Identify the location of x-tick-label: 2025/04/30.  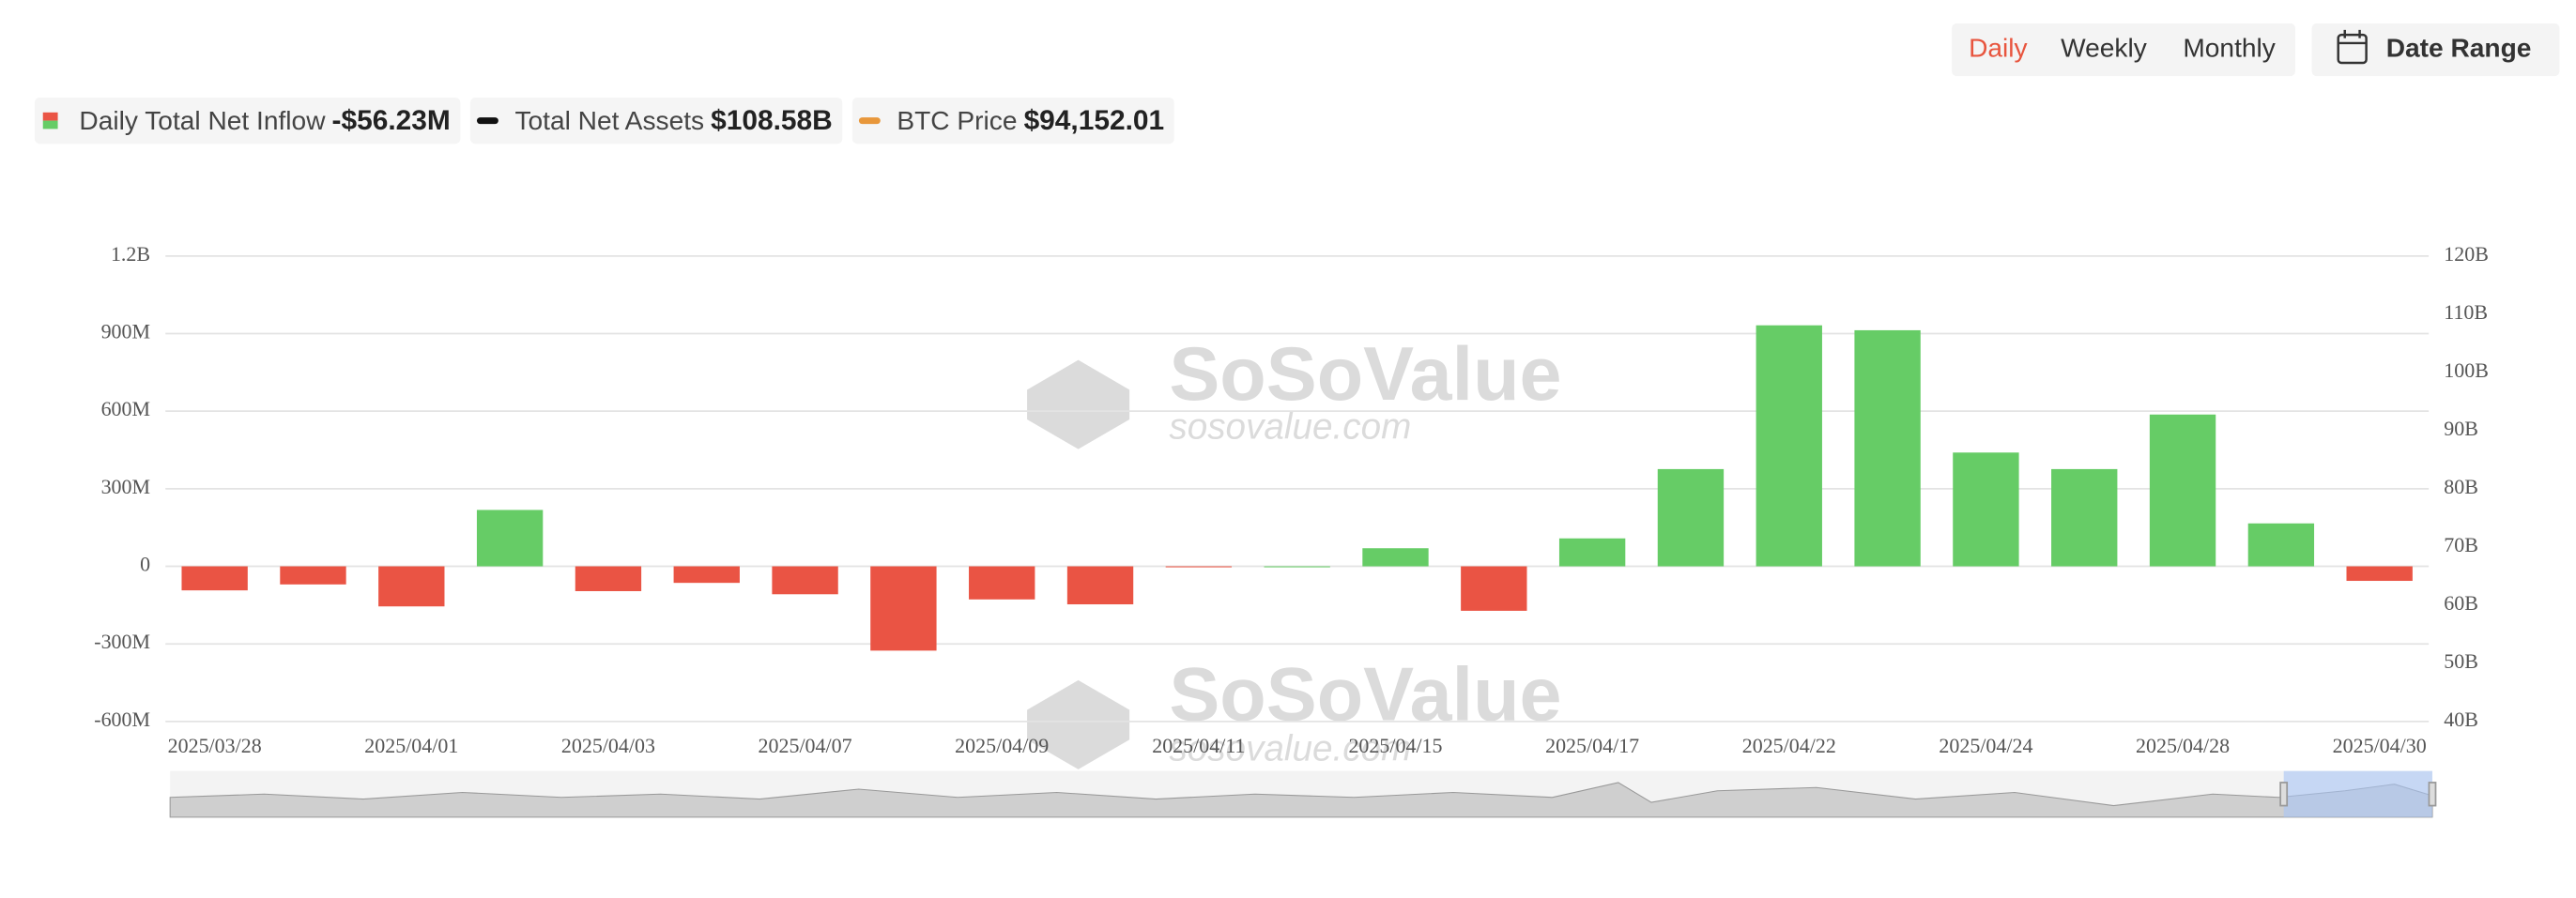
(2380, 745).